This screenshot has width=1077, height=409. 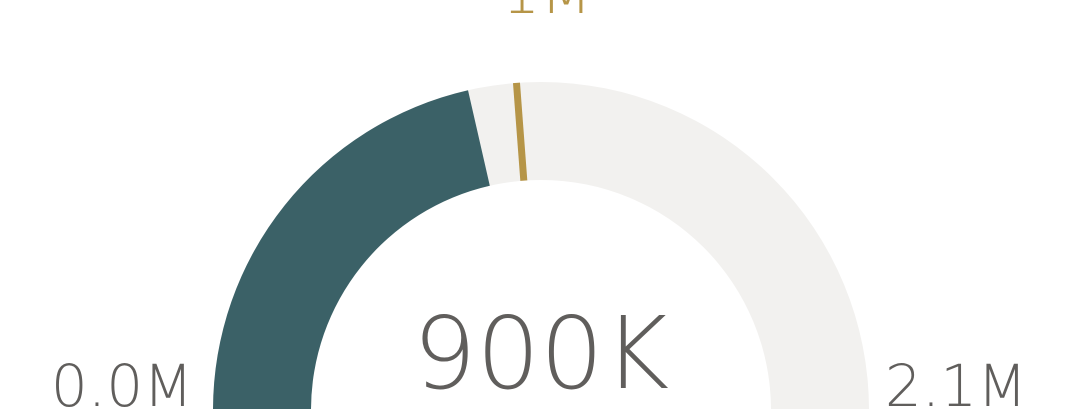 What do you see at coordinates (520, 131) in the screenshot?
I see `gauge-target-marker` at bounding box center [520, 131].